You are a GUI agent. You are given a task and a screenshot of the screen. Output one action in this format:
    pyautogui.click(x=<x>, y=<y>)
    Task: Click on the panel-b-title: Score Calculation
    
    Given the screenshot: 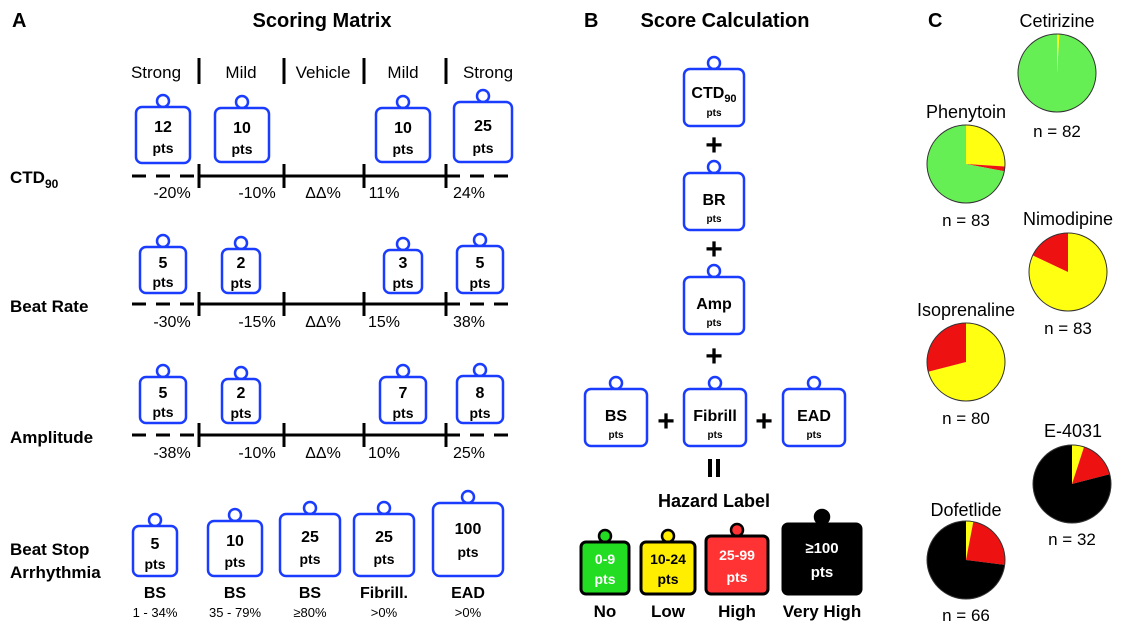 What is the action you would take?
    pyautogui.click(x=725, y=21)
    